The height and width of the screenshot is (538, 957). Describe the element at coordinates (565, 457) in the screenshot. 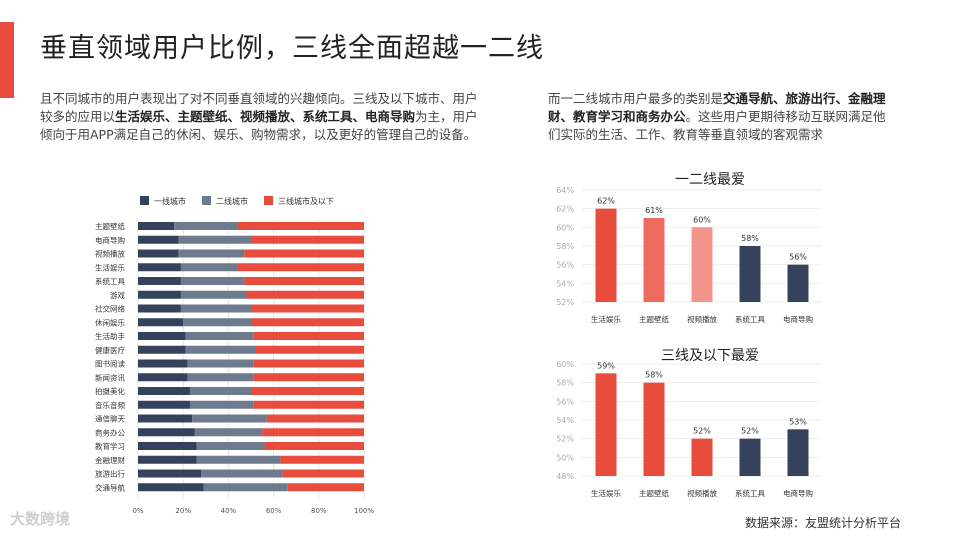

I see `y-tick-label: 50%` at that location.